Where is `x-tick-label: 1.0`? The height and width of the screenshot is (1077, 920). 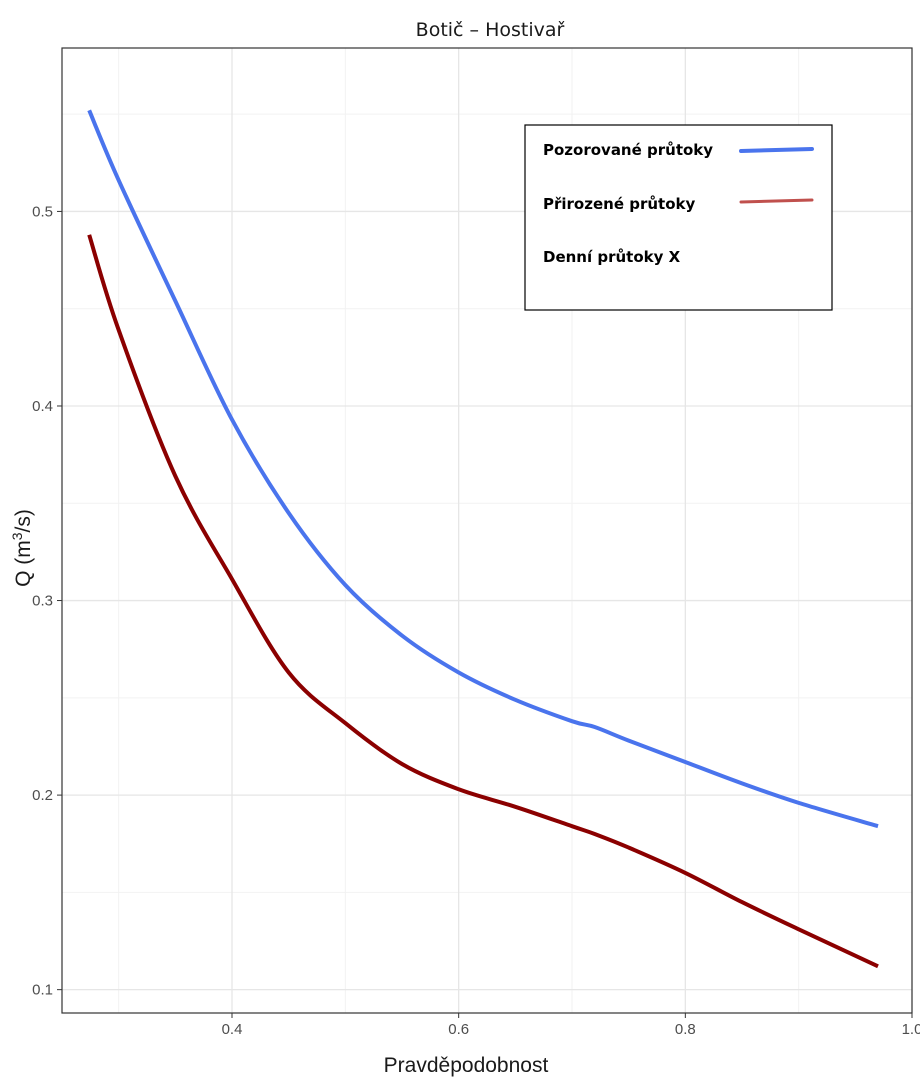 x-tick-label: 1.0 is located at coordinates (911, 1029).